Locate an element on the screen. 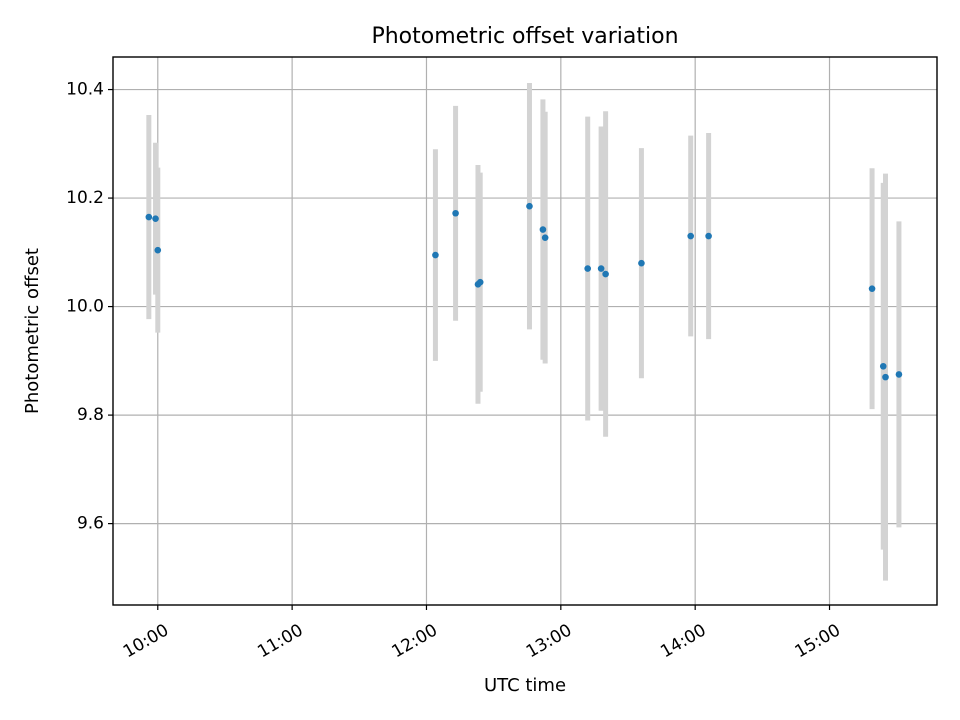 Image resolution: width=960 pixels, height=720 pixels. y-tick-label: 10.2 is located at coordinates (85, 198).